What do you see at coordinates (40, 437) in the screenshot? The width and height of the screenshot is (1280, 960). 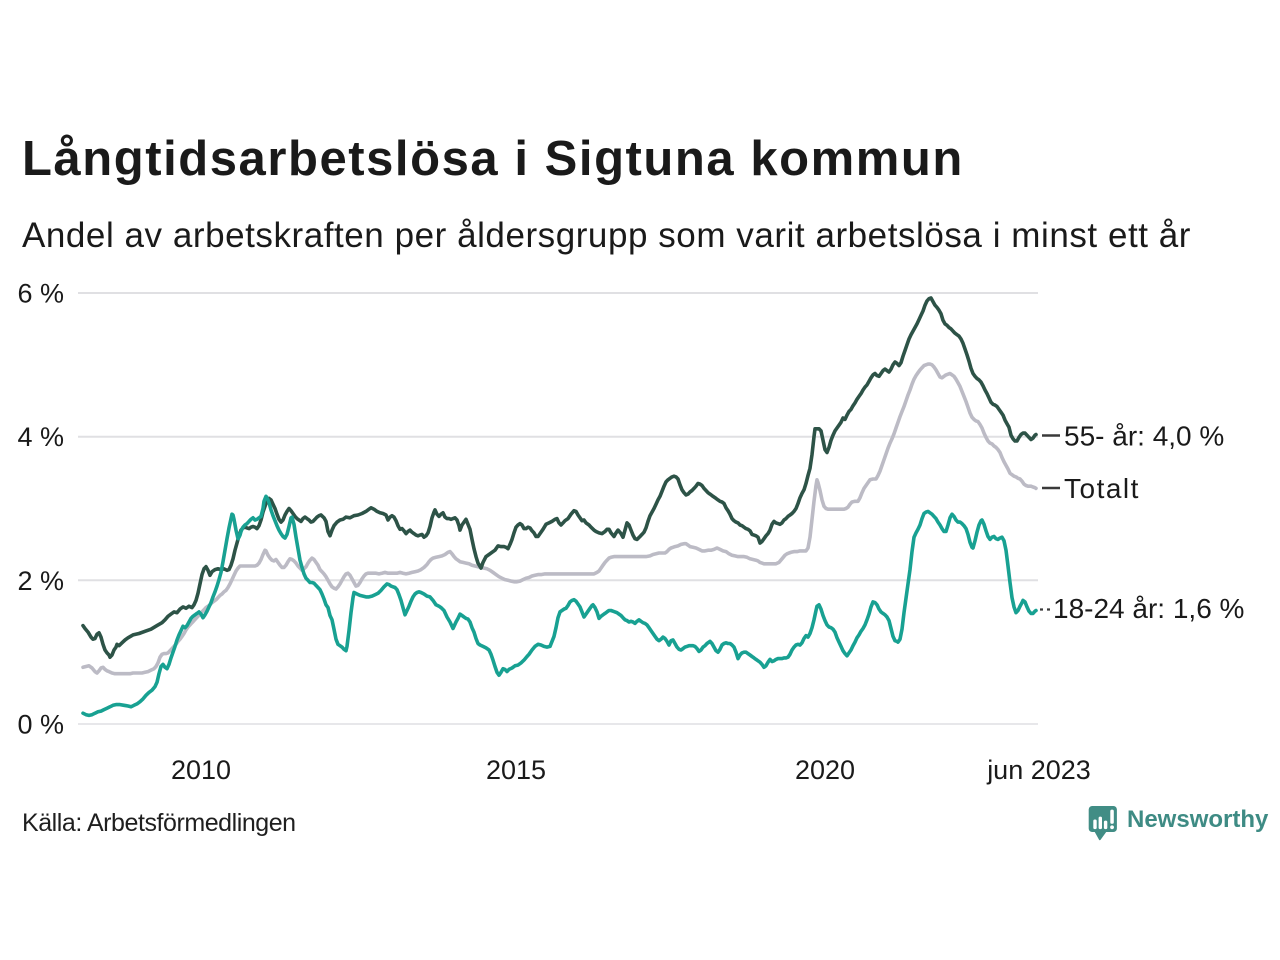 I see `svg-text: 4 %` at bounding box center [40, 437].